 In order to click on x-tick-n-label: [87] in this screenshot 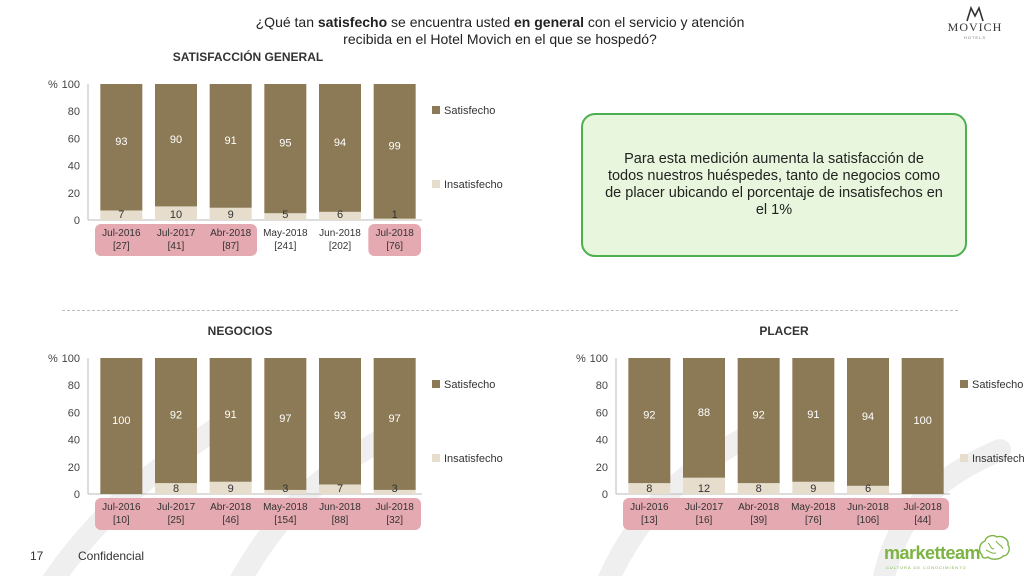, I will do `click(230, 246)`.